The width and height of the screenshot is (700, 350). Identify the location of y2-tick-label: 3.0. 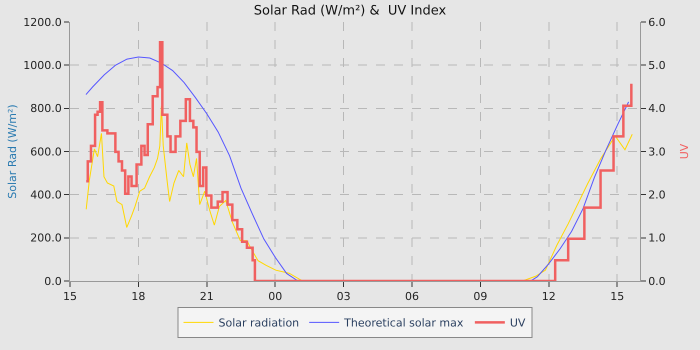
(657, 151).